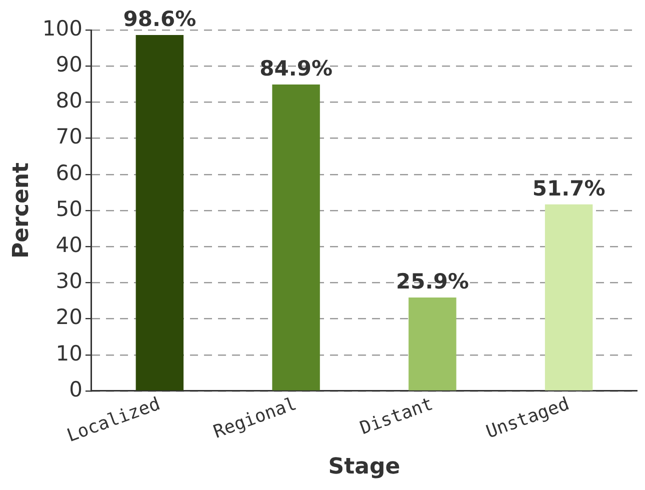 The width and height of the screenshot is (645, 490). What do you see at coordinates (69, 136) in the screenshot?
I see `y-tick-label: 70` at bounding box center [69, 136].